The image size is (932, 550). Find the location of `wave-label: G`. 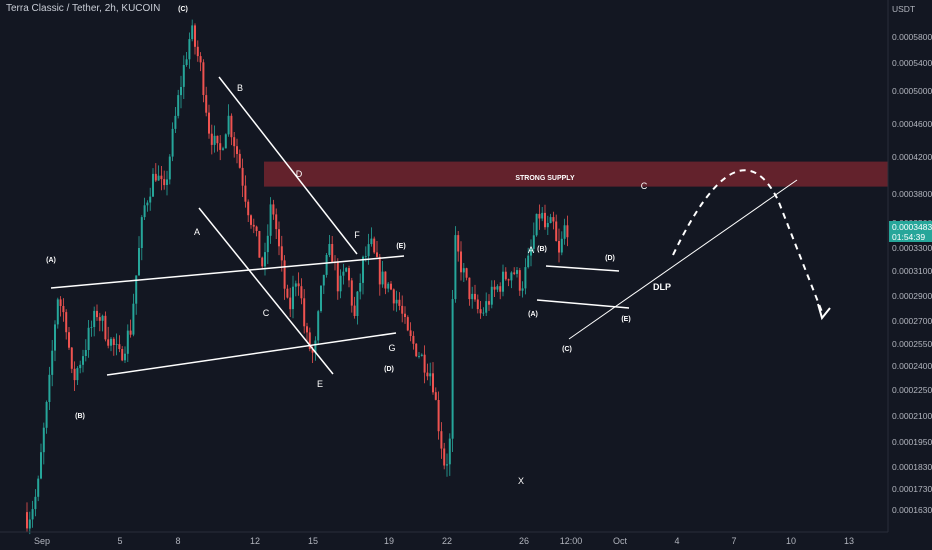

wave-label: G is located at coordinates (391, 348).